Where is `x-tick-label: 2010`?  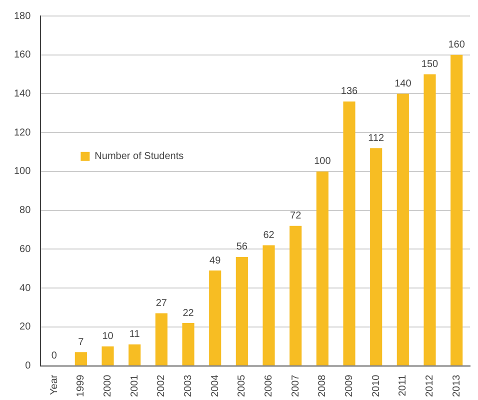
x-tick-label: 2010 is located at coordinates (376, 386).